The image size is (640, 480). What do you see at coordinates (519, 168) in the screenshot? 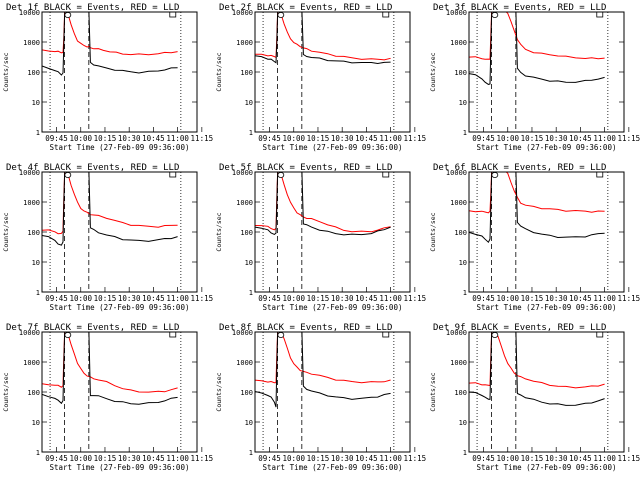
I see `panel-title: Det 6f BLACK = Events, RED = LLD` at bounding box center [519, 168].